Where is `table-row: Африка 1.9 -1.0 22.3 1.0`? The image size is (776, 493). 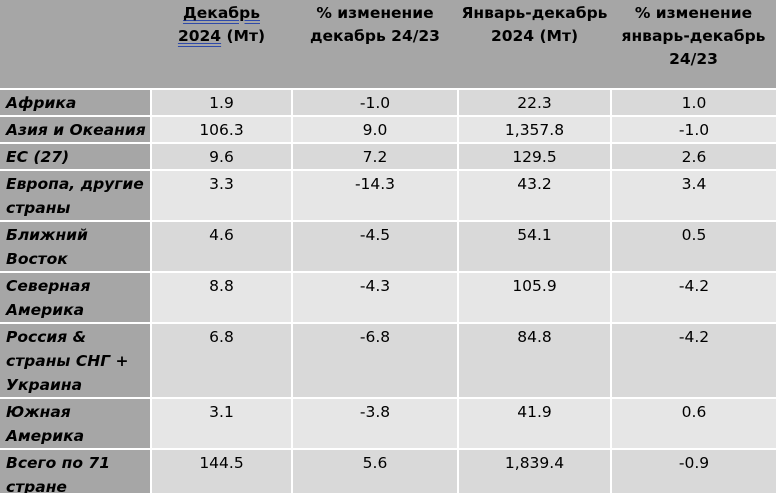 table-row: Африка 1.9 -1.0 22.3 1.0 is located at coordinates (388, 102).